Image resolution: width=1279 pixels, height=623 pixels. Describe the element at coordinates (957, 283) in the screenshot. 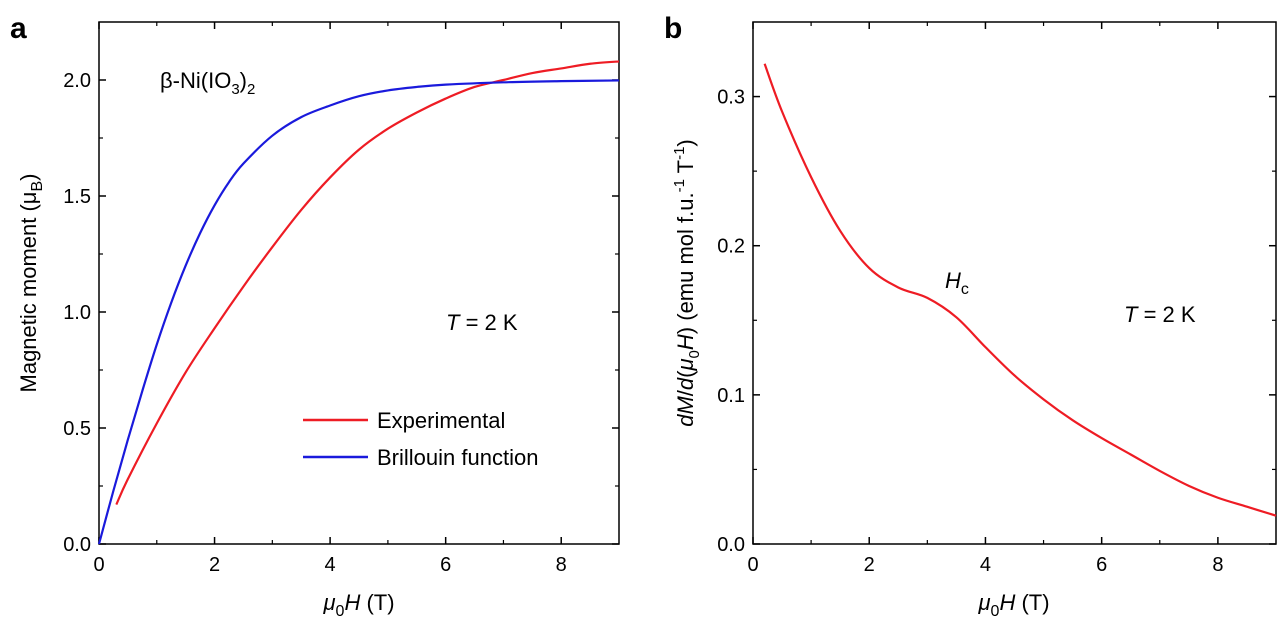

I see `panel-b-hc-label: Hc` at that location.